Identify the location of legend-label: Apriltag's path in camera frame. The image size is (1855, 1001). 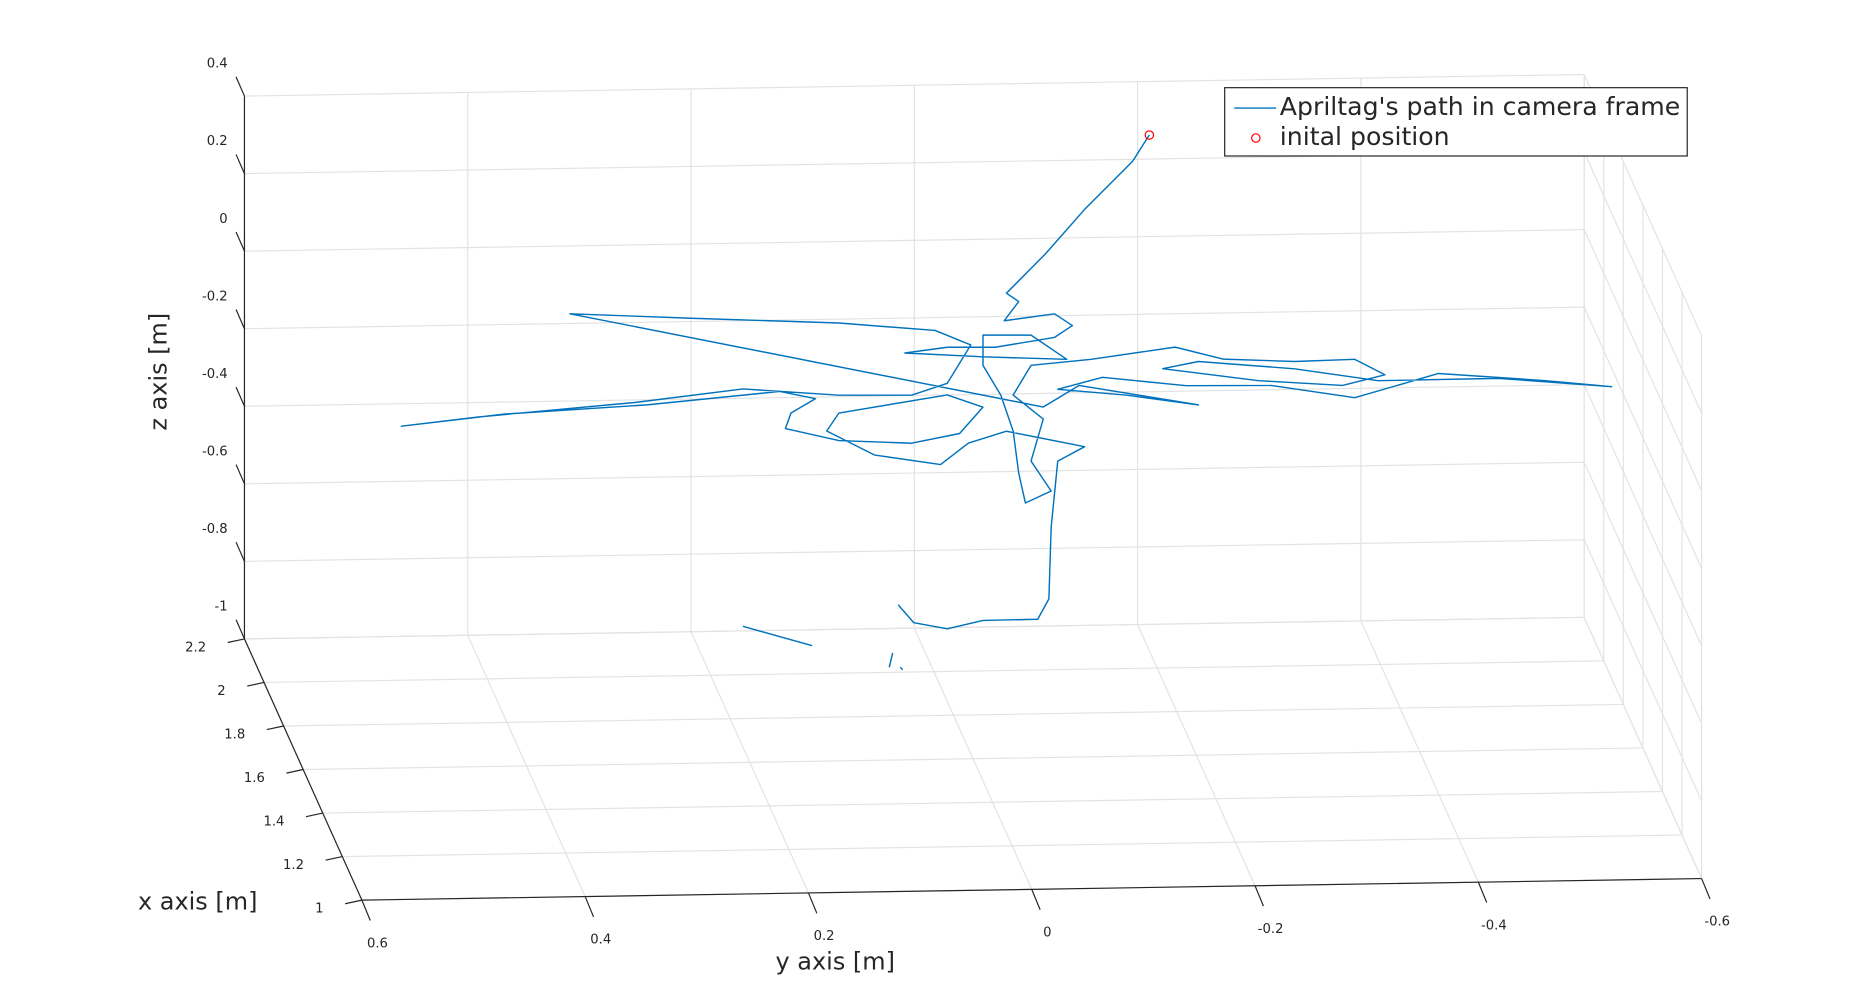
(1480, 106).